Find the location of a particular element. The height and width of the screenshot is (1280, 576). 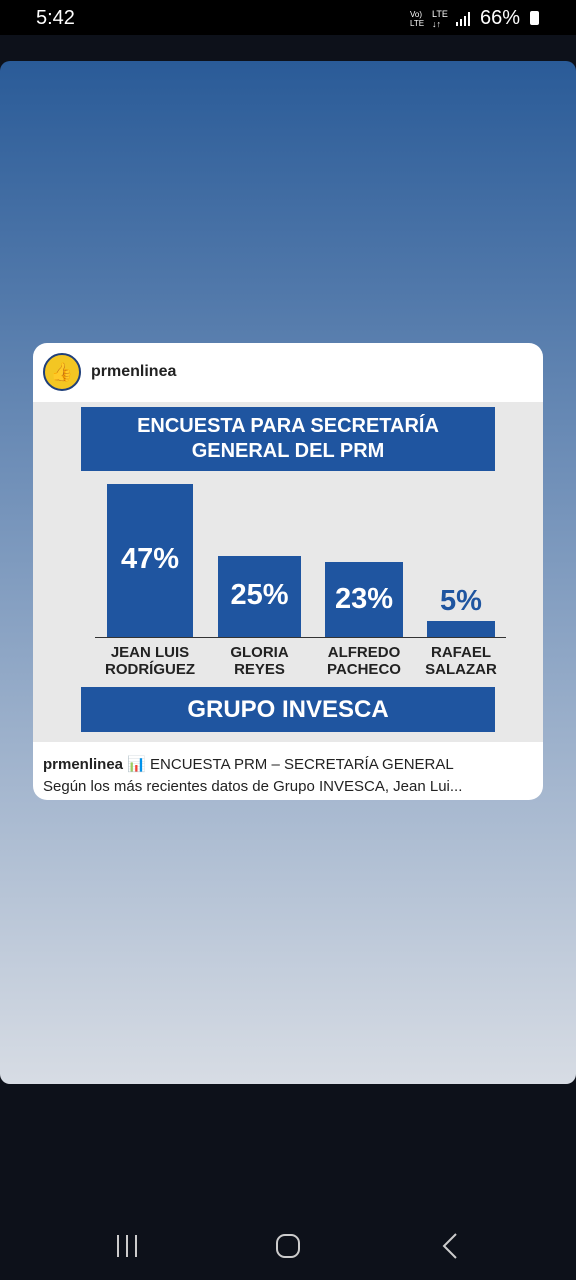

value-label: 23% is located at coordinates (364, 598).